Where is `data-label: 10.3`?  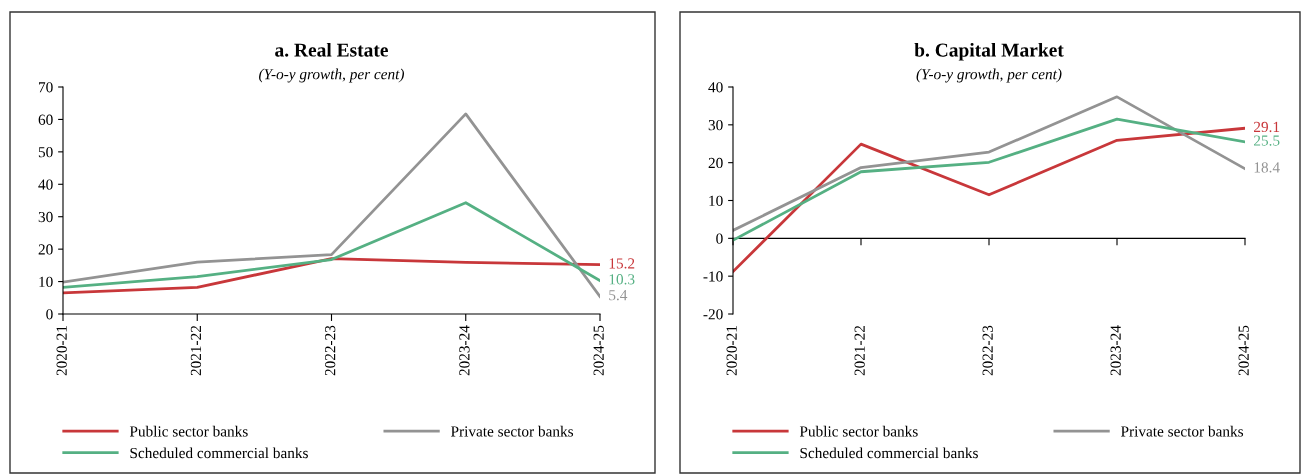 data-label: 10.3 is located at coordinates (622, 279).